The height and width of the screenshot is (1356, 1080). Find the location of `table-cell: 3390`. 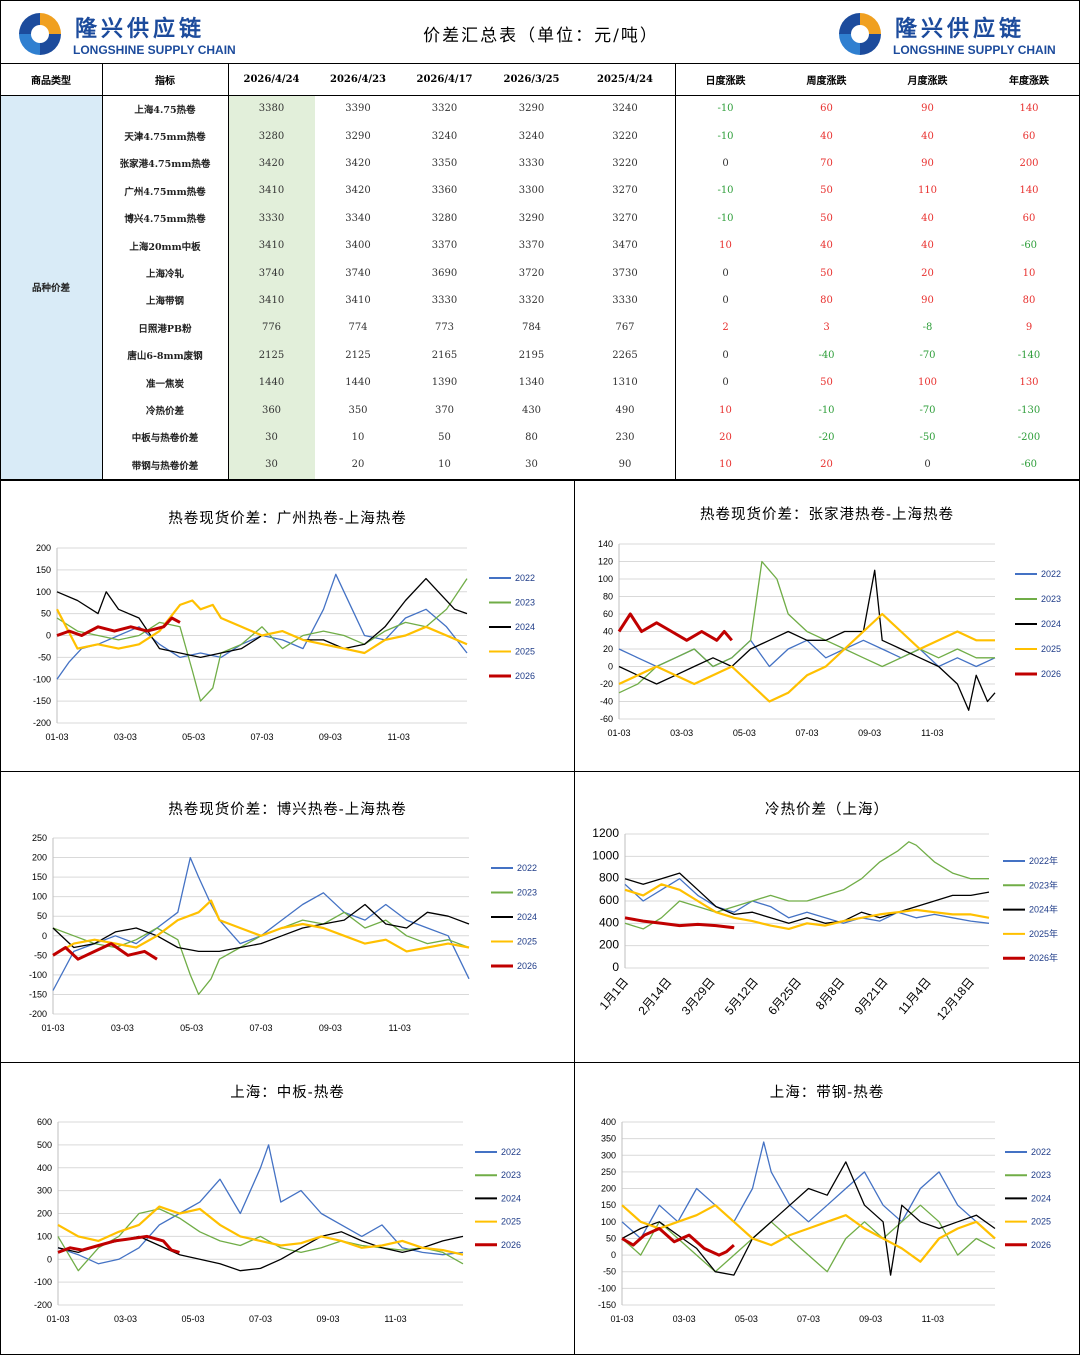

table-cell: 3390 is located at coordinates (358, 109).